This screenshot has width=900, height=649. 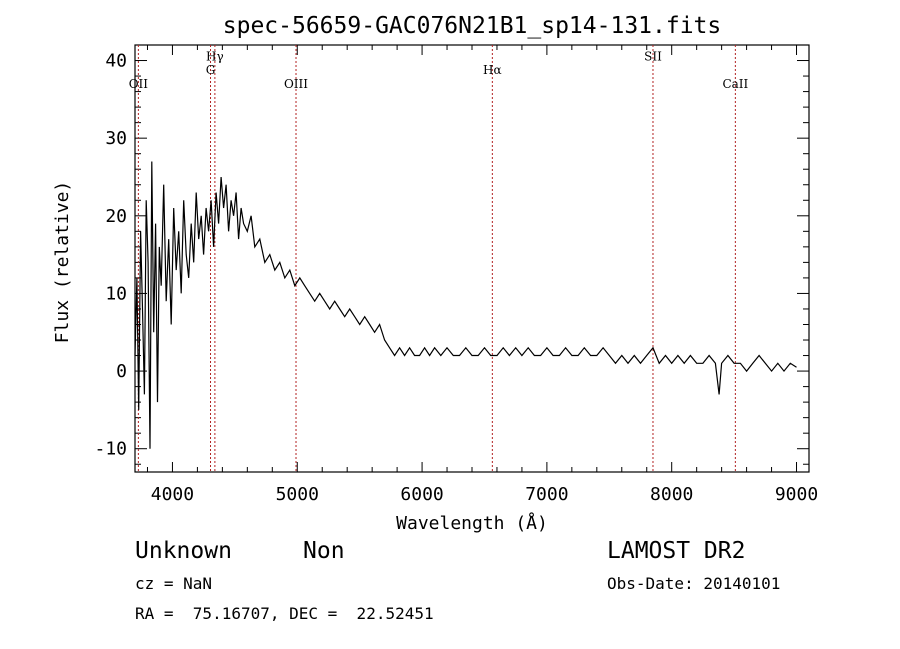 I want to click on y-axis-label: Flux (relative), so click(x=62, y=262).